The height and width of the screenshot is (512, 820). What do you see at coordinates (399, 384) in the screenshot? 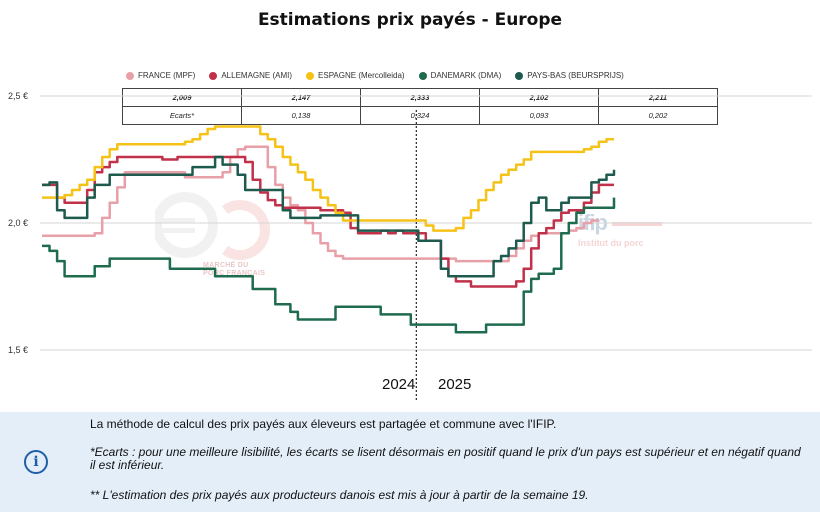
I see `year-label-2024: 2024` at bounding box center [399, 384].